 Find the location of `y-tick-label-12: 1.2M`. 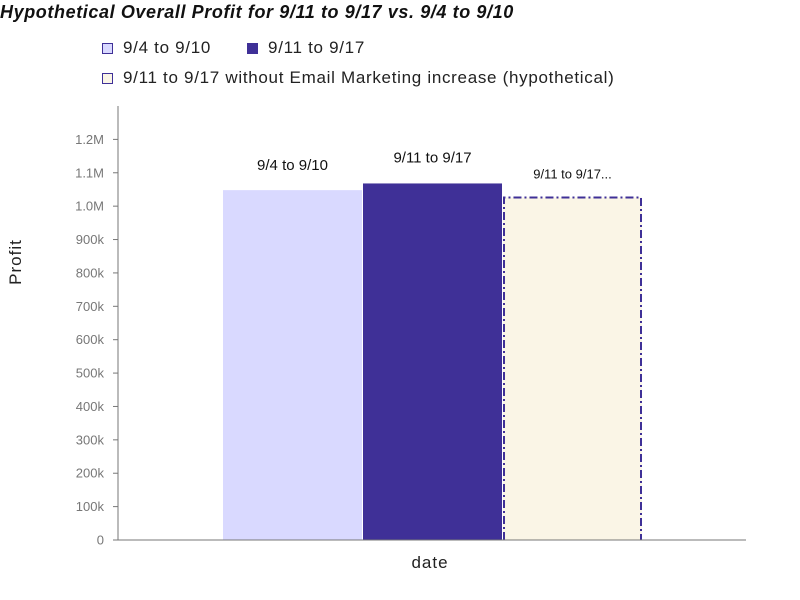

y-tick-label-12: 1.2M is located at coordinates (89, 139).